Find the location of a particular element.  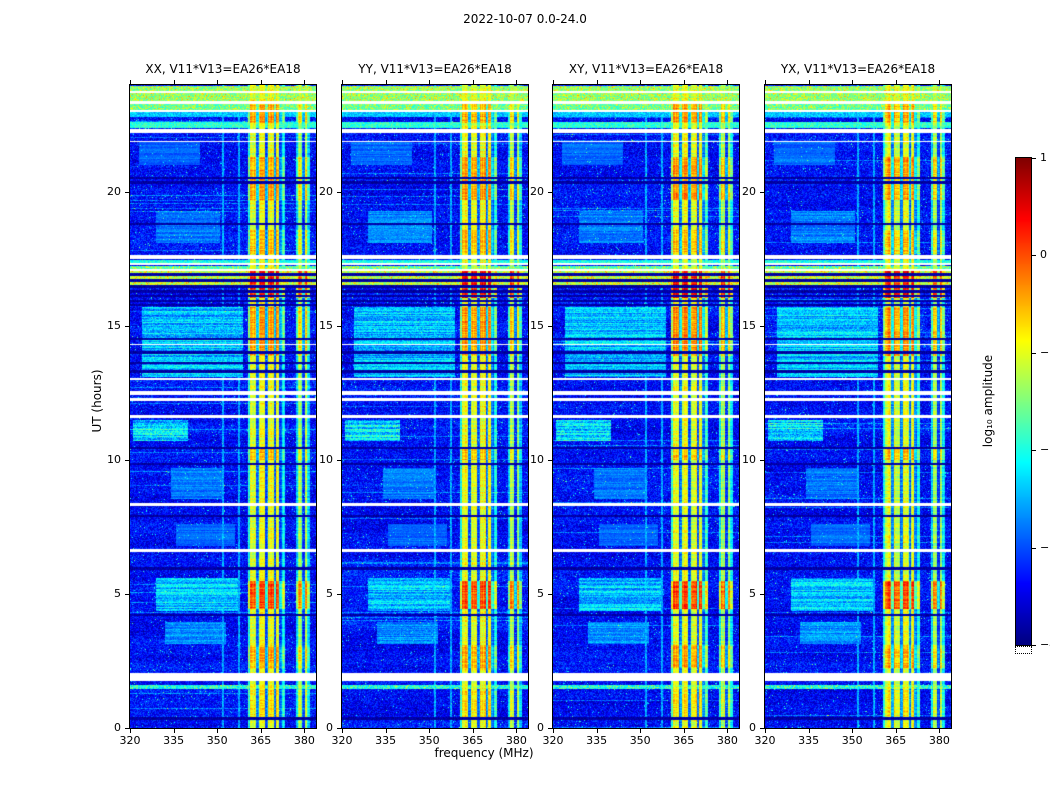

colorbar-gradient is located at coordinates (1023, 401).